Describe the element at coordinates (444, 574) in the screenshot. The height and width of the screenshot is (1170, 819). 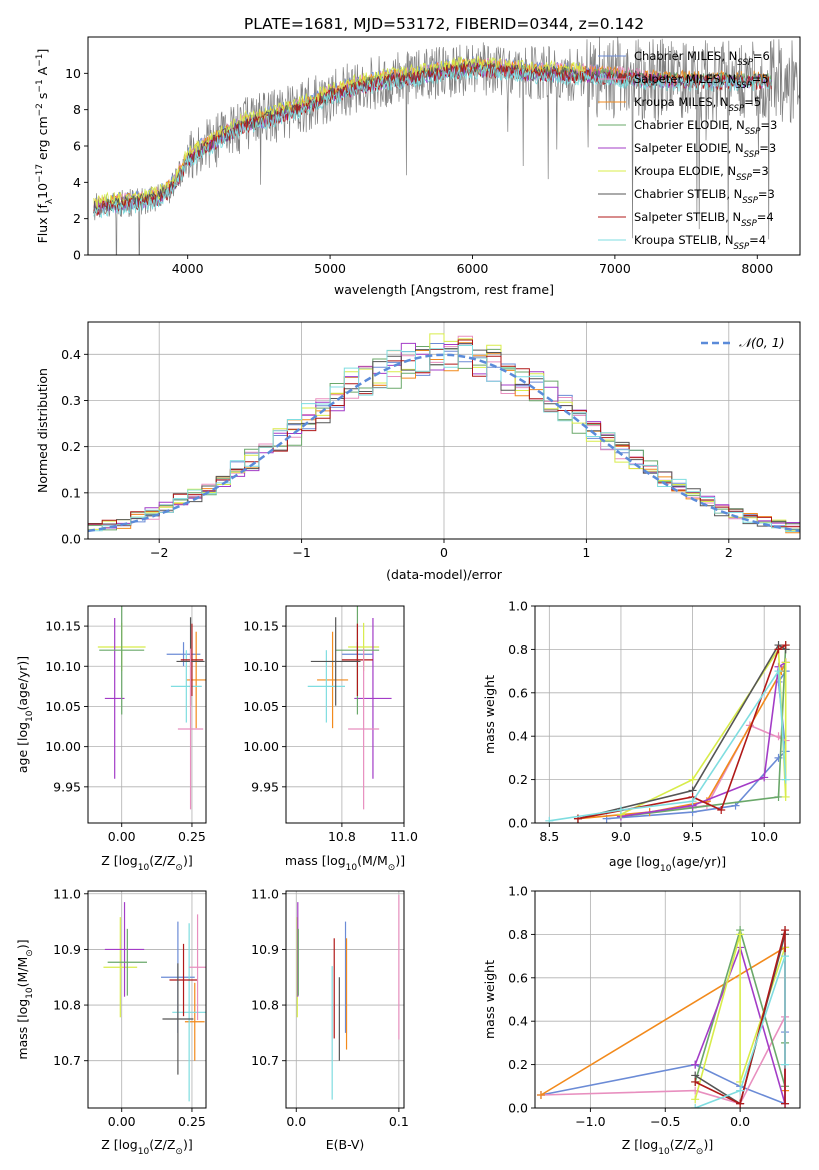
I see `residuals-x-label: (data-model)/error` at that location.